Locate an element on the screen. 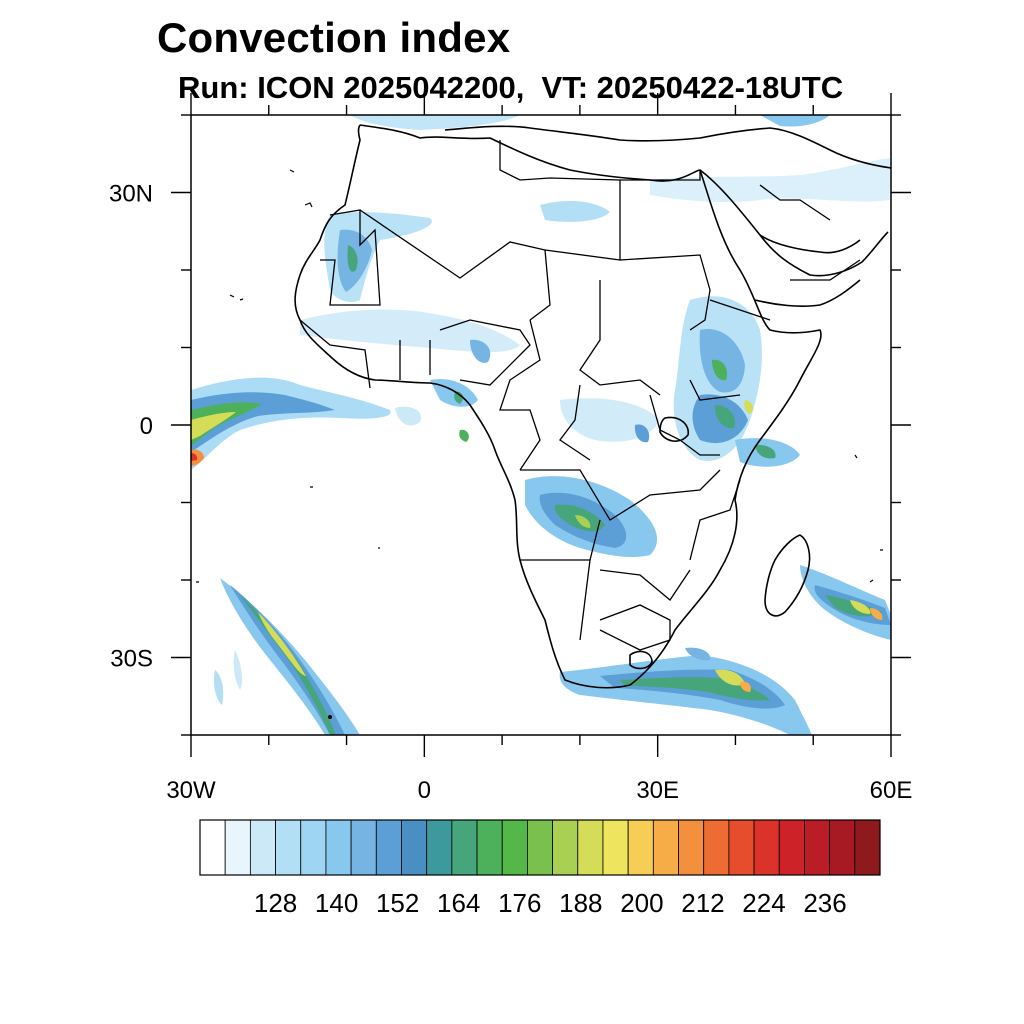  y-tick-label: 0 is located at coordinates (146, 426).